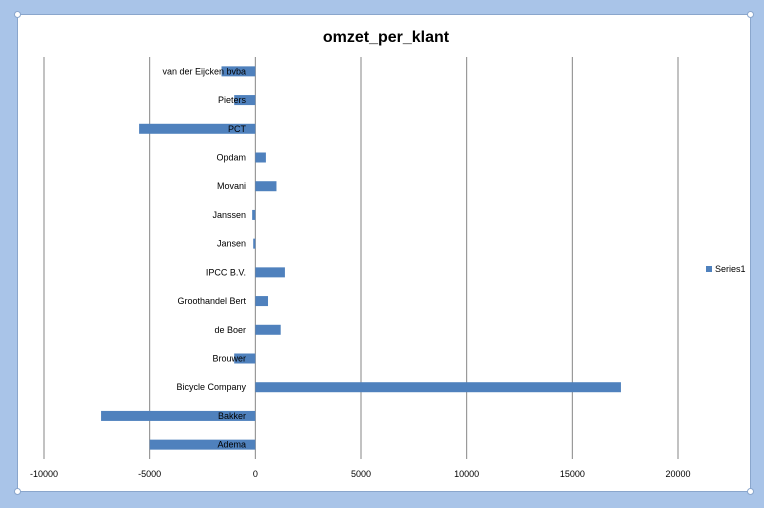  What do you see at coordinates (466, 474) in the screenshot?
I see `x-tick-label: 10000` at bounding box center [466, 474].